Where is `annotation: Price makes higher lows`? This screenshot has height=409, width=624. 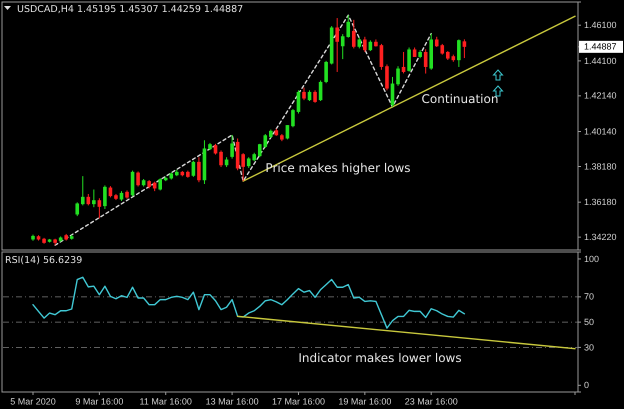 annotation: Price makes higher lows is located at coordinates (338, 168).